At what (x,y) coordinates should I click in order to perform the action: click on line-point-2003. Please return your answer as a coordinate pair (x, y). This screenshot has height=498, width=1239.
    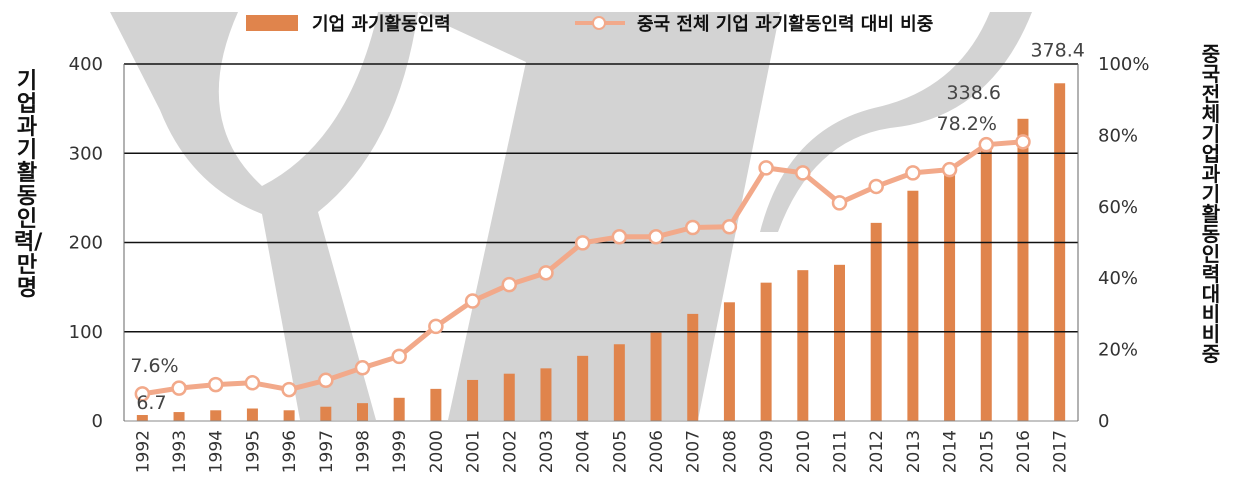
    Looking at the image, I should click on (546, 273).